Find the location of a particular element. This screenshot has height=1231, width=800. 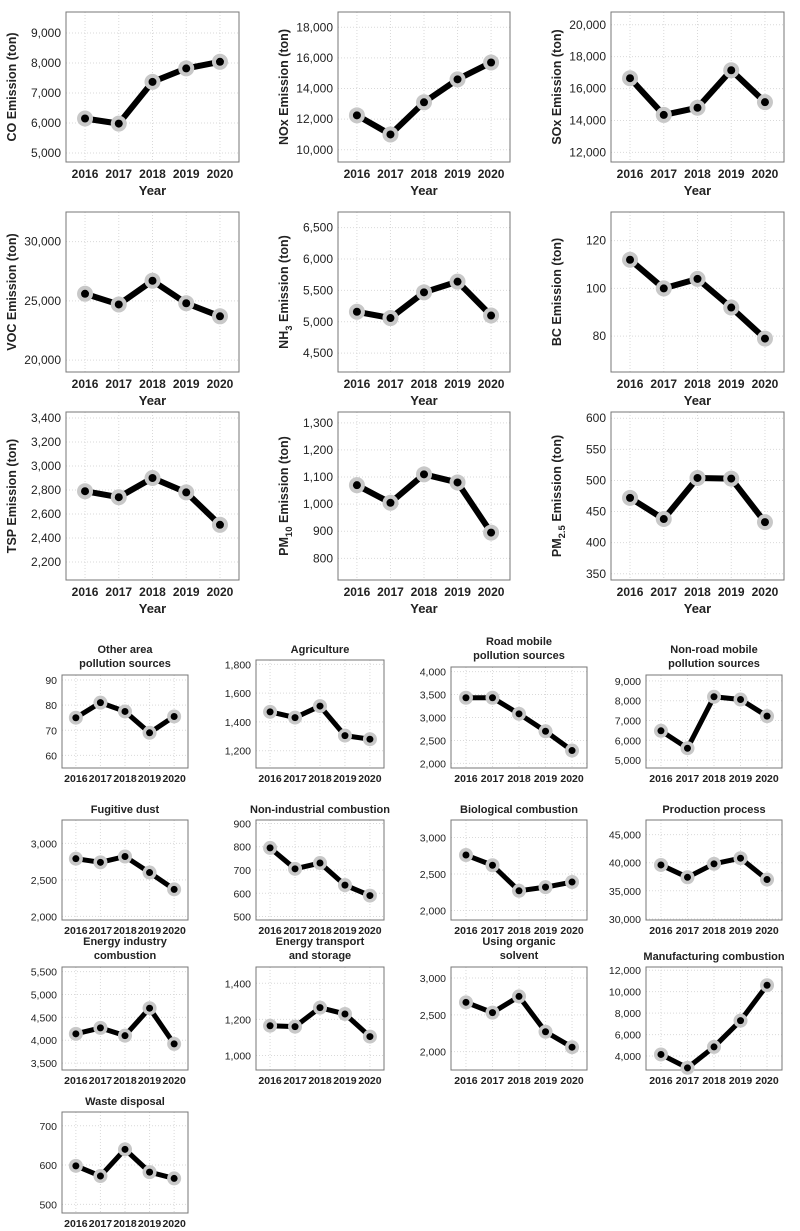

y-tick-label: 6,000 is located at coordinates (628, 1036).